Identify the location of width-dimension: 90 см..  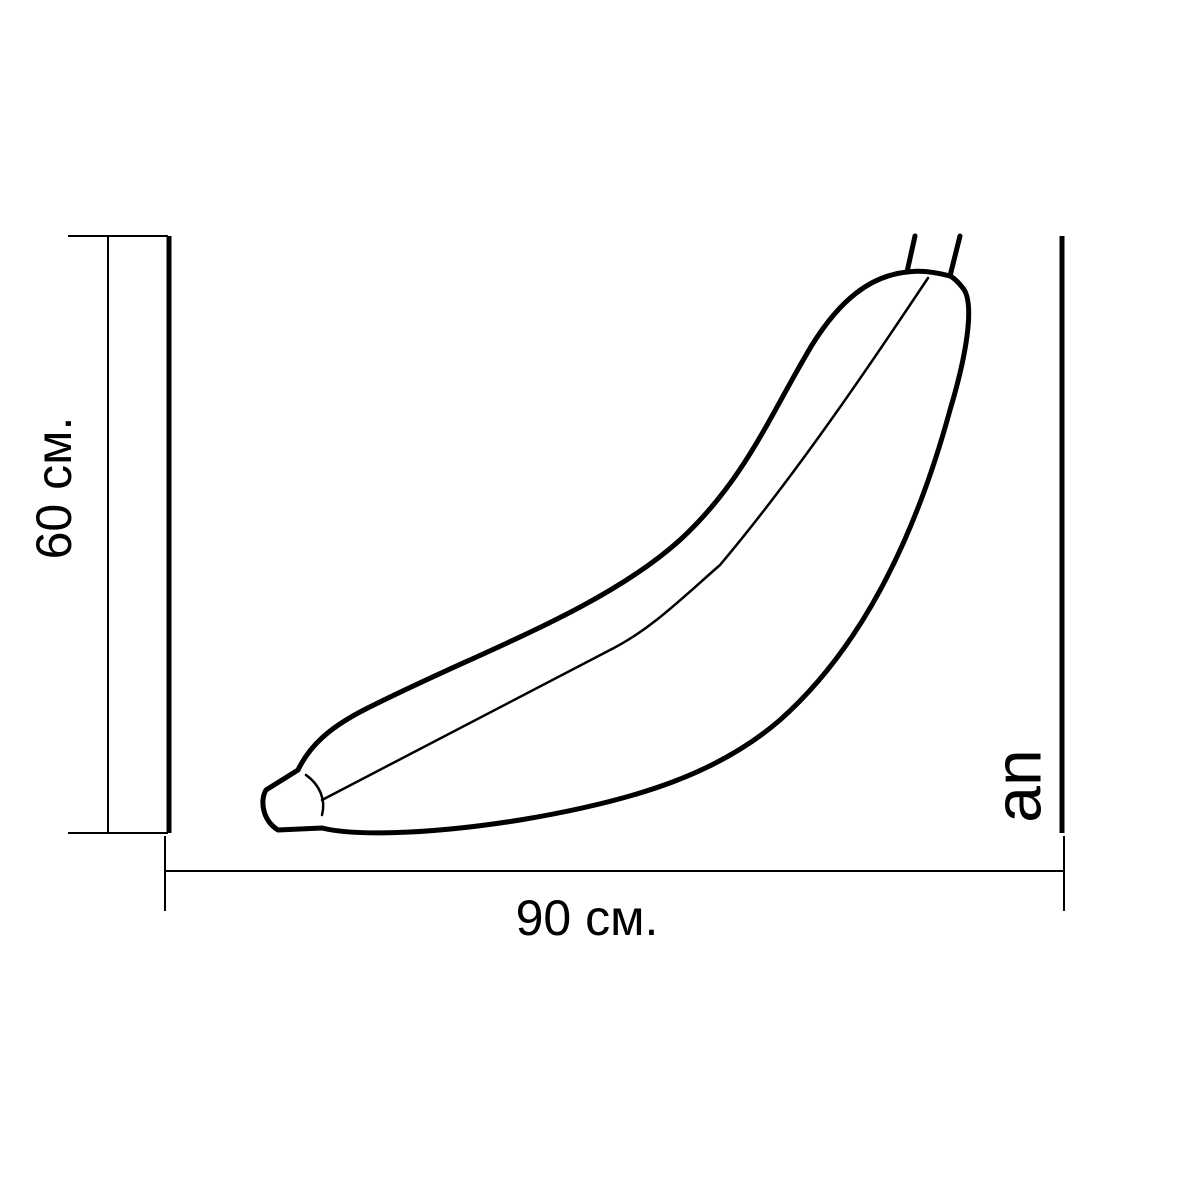
(614, 891).